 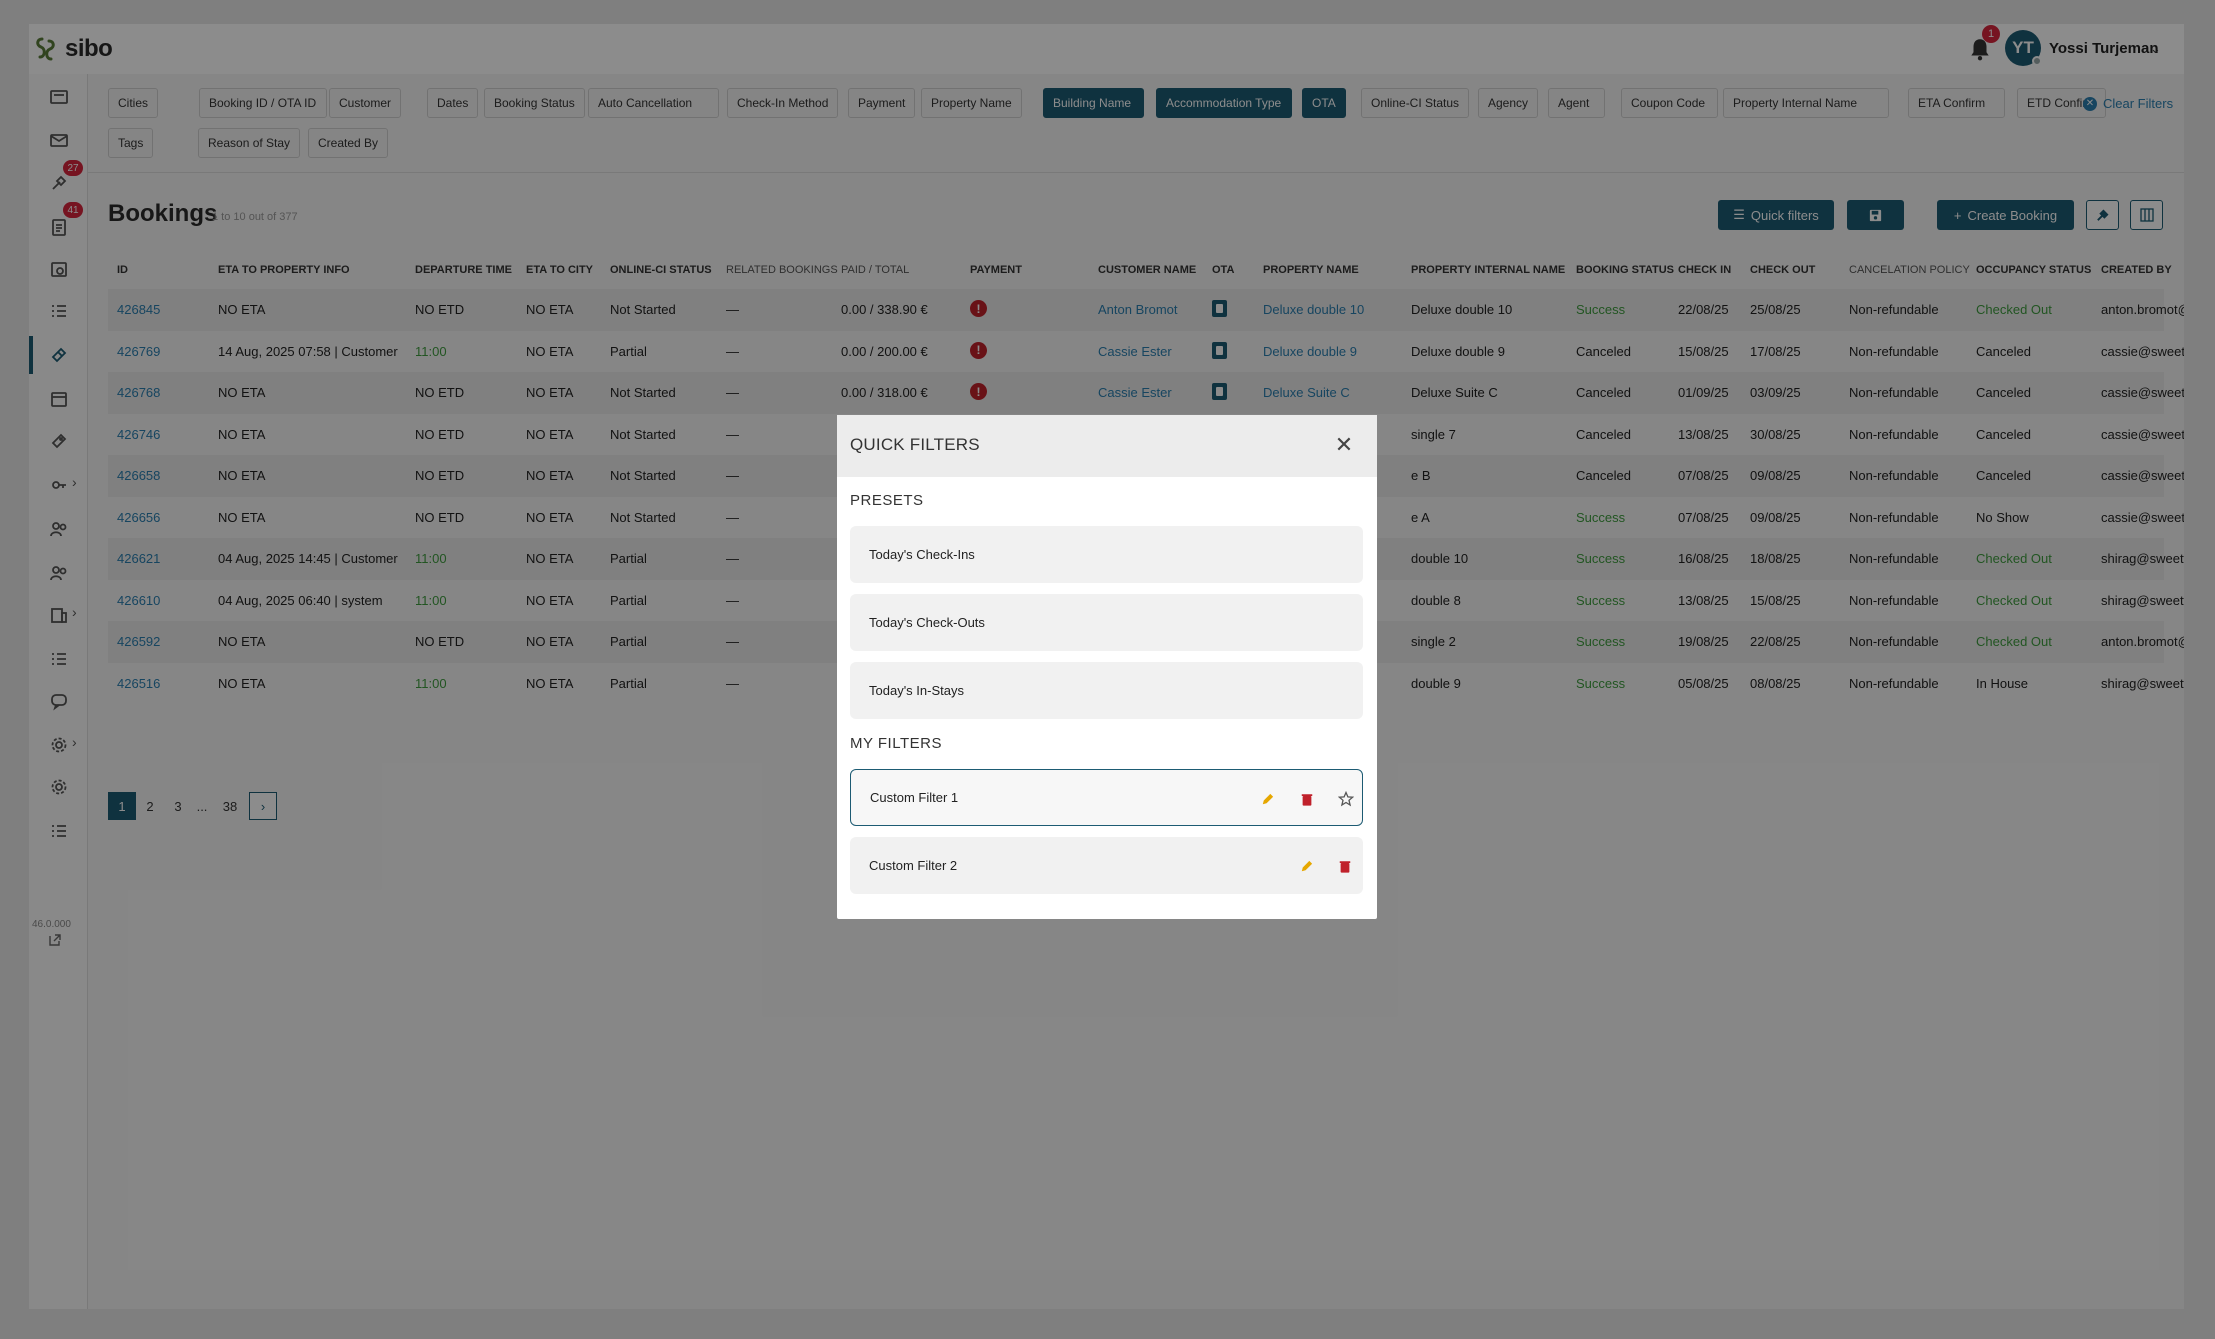 I want to click on sidebar-item-documents, so click(x=58, y=227).